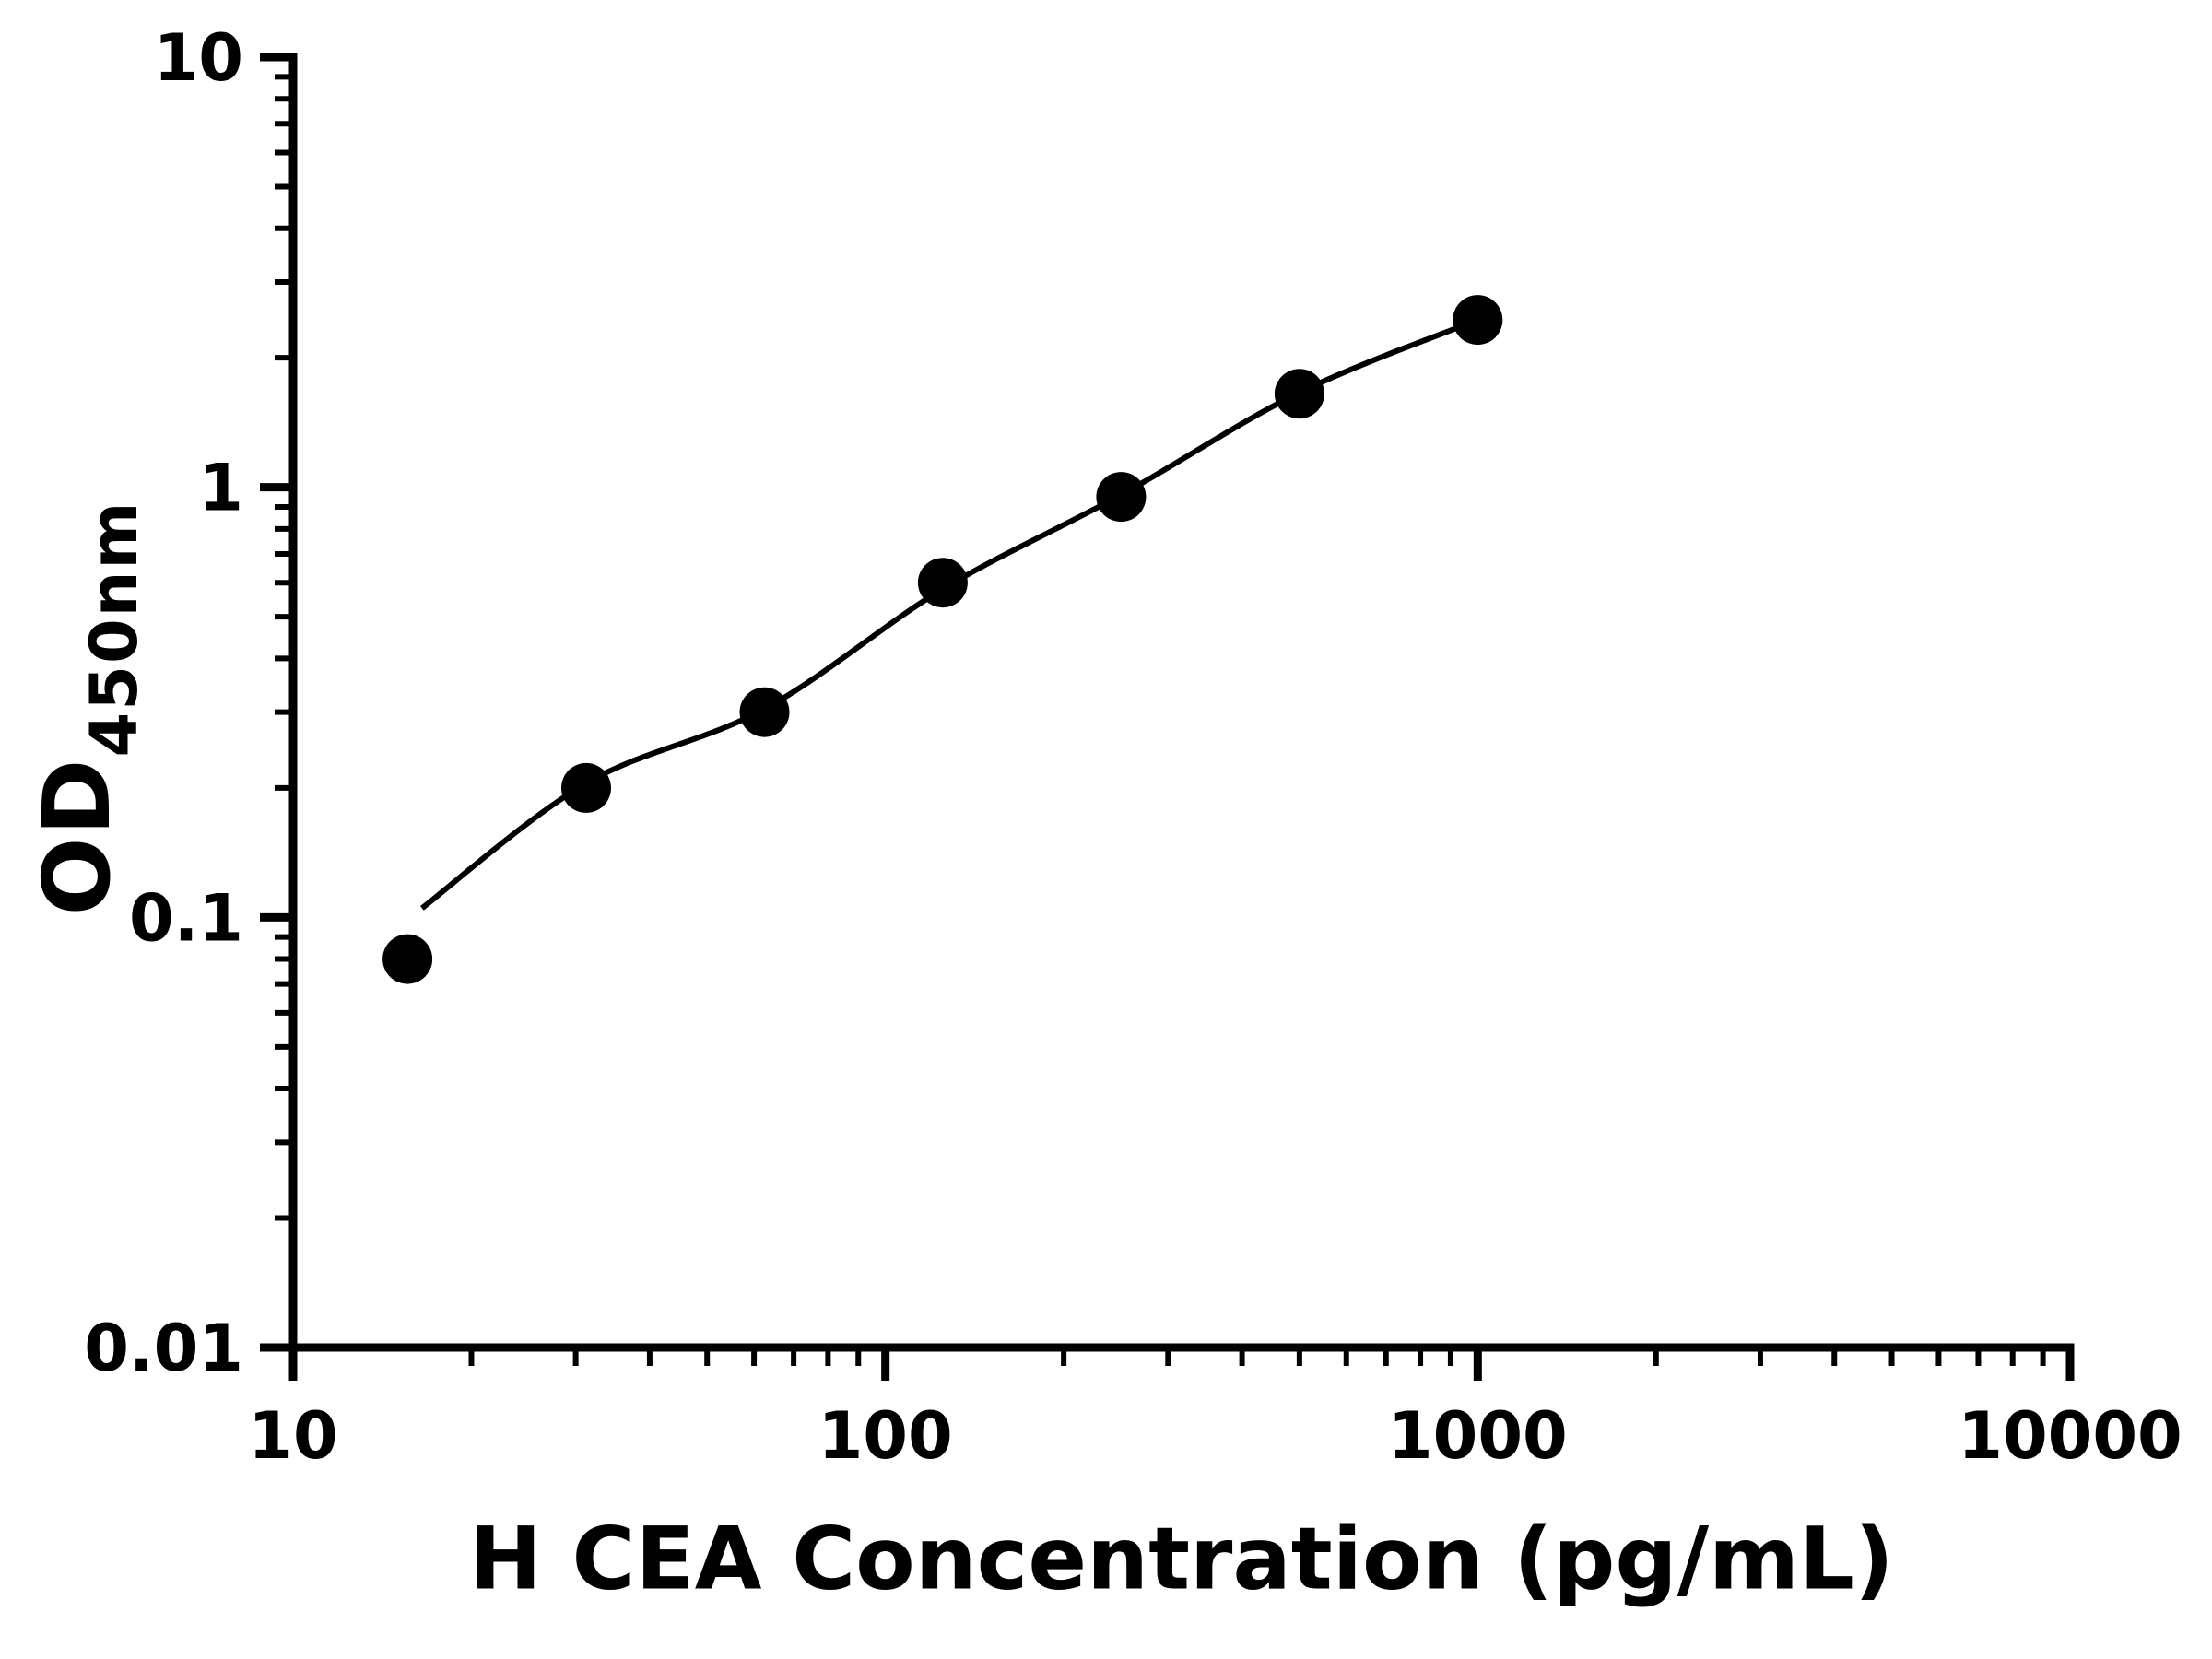 The width and height of the screenshot is (2212, 1659). What do you see at coordinates (163, 1348) in the screenshot?
I see `y-tick-label: 0.01` at bounding box center [163, 1348].